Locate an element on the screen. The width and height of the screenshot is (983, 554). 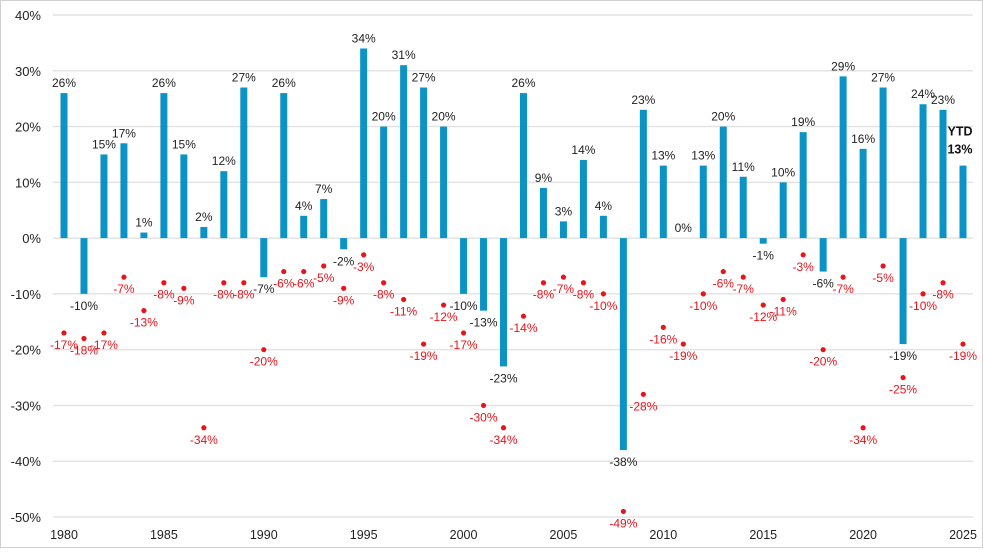
bar-1989 is located at coordinates (243, 163).